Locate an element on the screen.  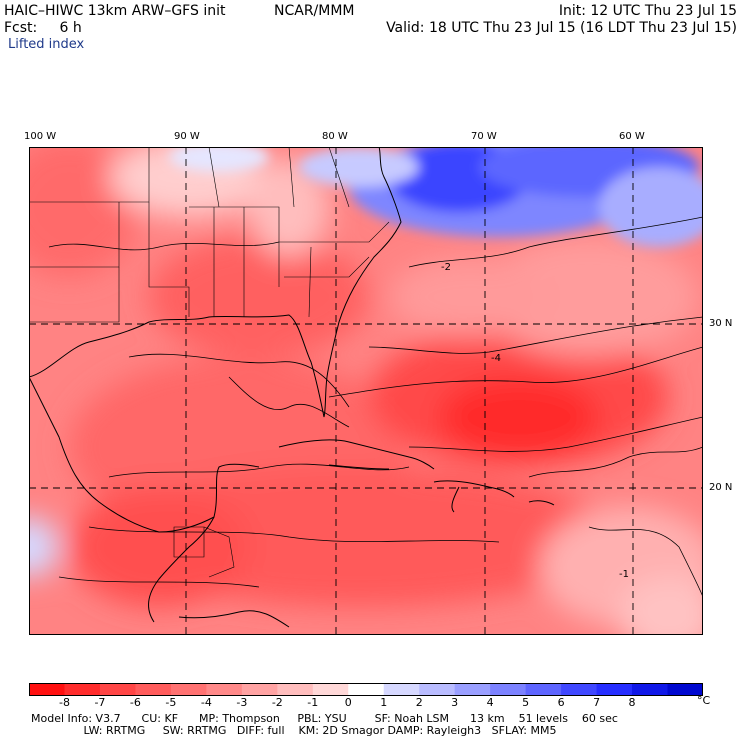
lon-label-60w: 60 W is located at coordinates (632, 136).